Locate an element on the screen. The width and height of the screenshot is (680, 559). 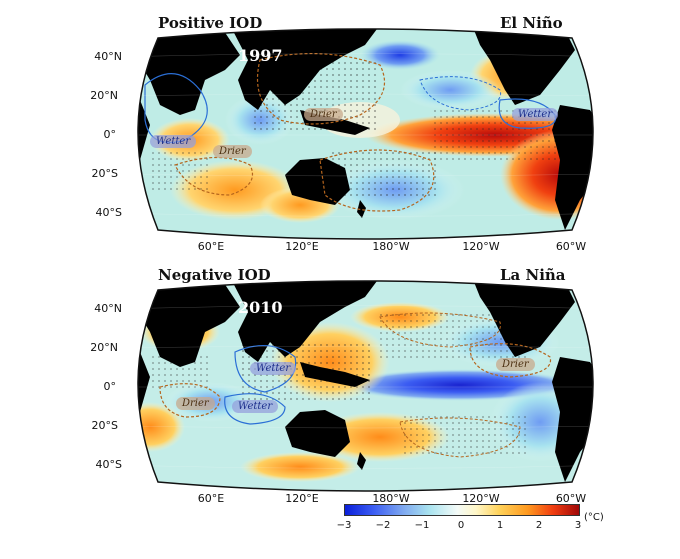
colorbar-unit: (°C) is located at coordinates (594, 517).